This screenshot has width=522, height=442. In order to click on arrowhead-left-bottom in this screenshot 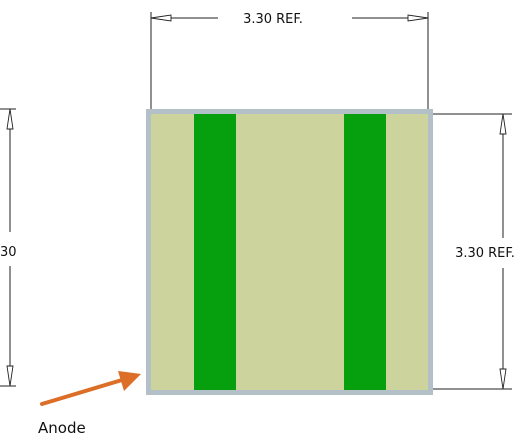, I will do `click(10, 376)`.